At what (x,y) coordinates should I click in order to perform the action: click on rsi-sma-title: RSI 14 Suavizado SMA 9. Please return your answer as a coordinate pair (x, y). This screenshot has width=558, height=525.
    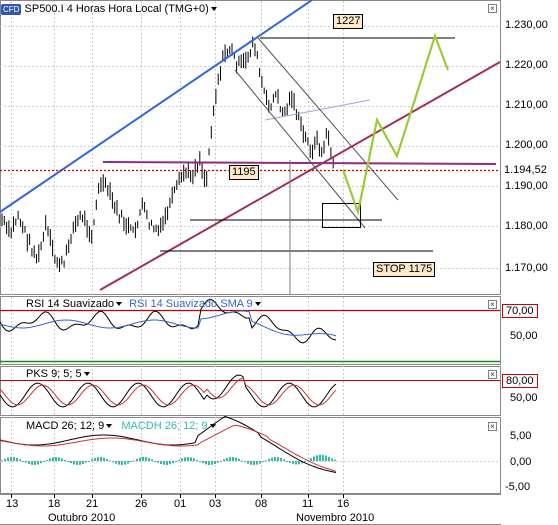
    Looking at the image, I should click on (191, 304).